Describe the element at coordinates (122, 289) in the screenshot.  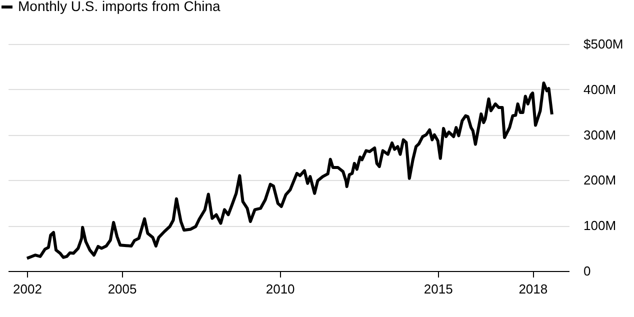
I see `x-tick-label: 2005` at that location.